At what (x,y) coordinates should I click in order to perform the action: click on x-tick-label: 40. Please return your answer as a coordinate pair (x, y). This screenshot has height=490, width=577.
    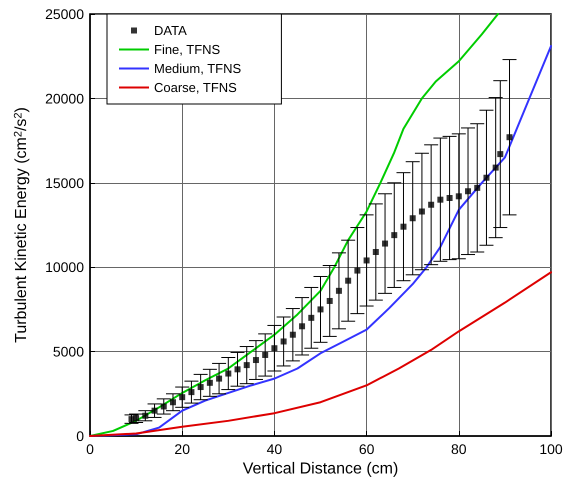
    Looking at the image, I should click on (274, 449).